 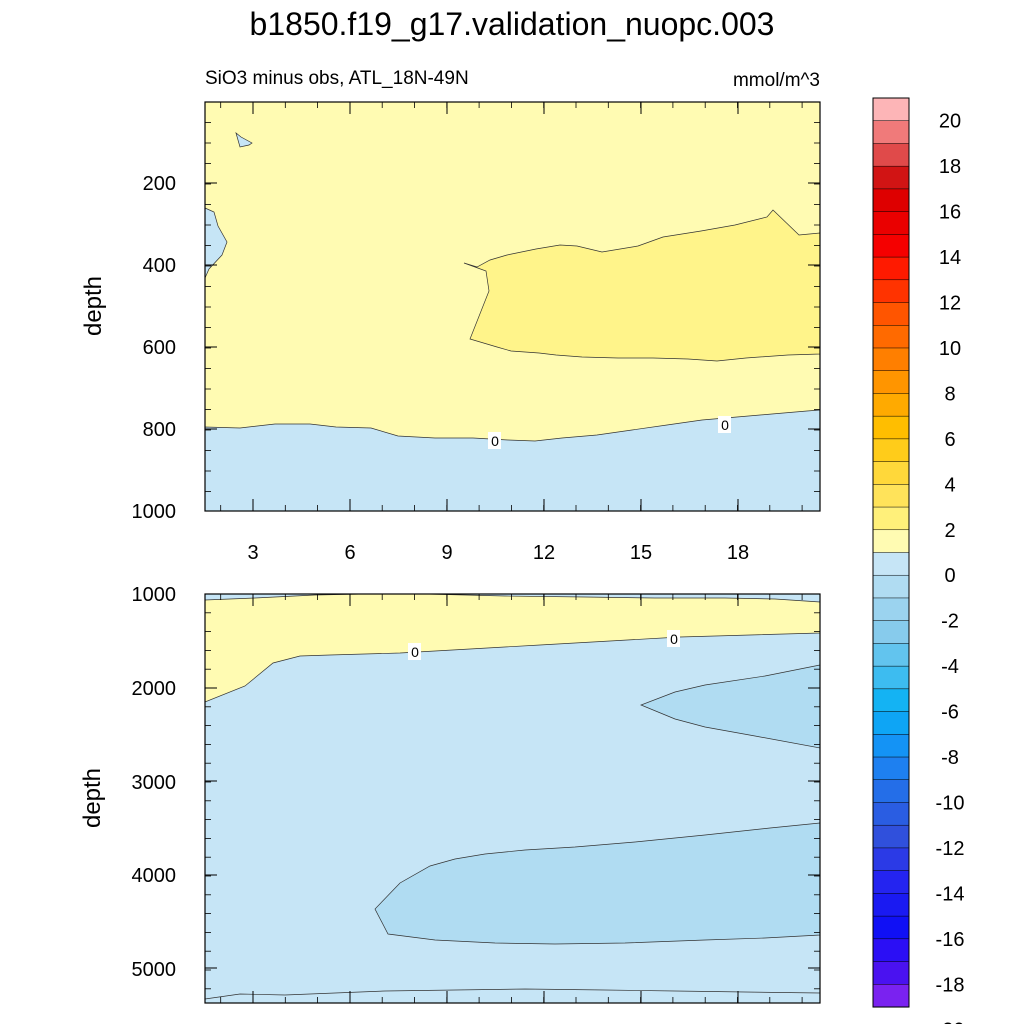 What do you see at coordinates (642, 285) in the screenshot?
I see `upper-band-1to2` at bounding box center [642, 285].